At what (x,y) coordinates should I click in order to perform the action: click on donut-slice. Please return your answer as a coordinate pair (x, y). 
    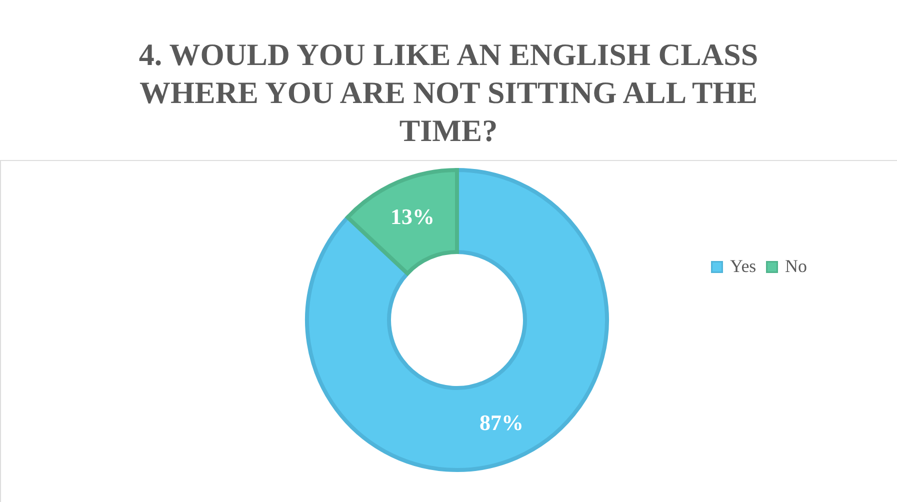
    Looking at the image, I should click on (402, 222).